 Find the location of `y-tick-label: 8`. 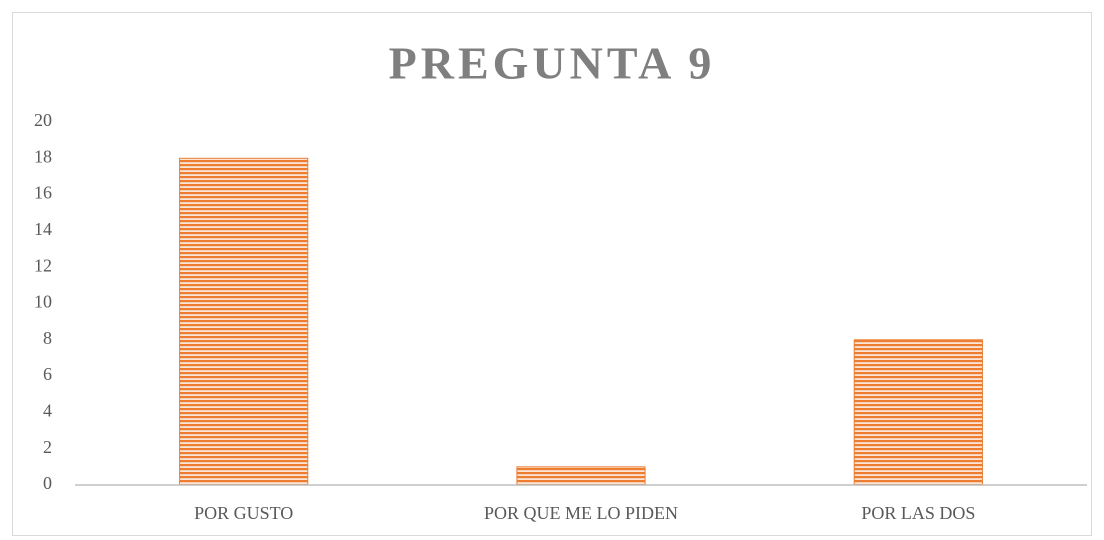

y-tick-label: 8 is located at coordinates (47, 338).